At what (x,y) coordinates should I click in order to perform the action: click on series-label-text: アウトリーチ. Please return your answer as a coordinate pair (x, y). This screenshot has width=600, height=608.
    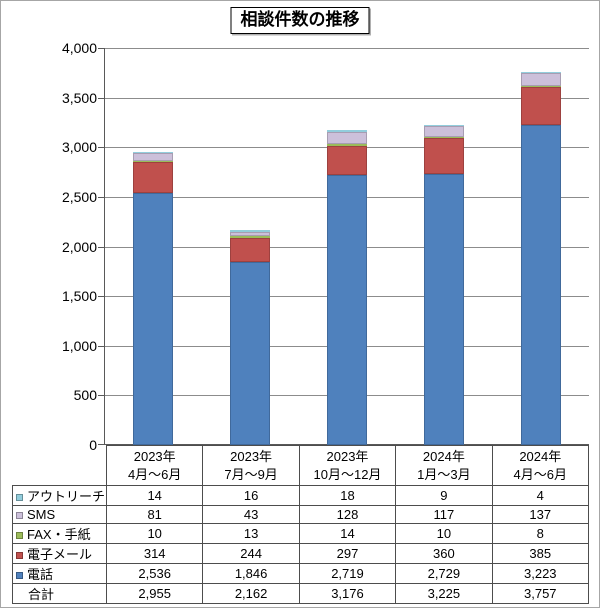
    Looking at the image, I should click on (66, 496).